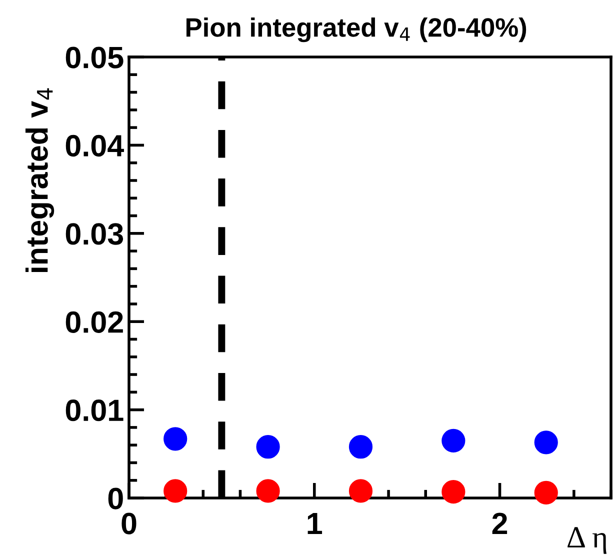 Image resolution: width=614 pixels, height=559 pixels. What do you see at coordinates (500, 523) in the screenshot?
I see `x-tick-label: 2` at bounding box center [500, 523].